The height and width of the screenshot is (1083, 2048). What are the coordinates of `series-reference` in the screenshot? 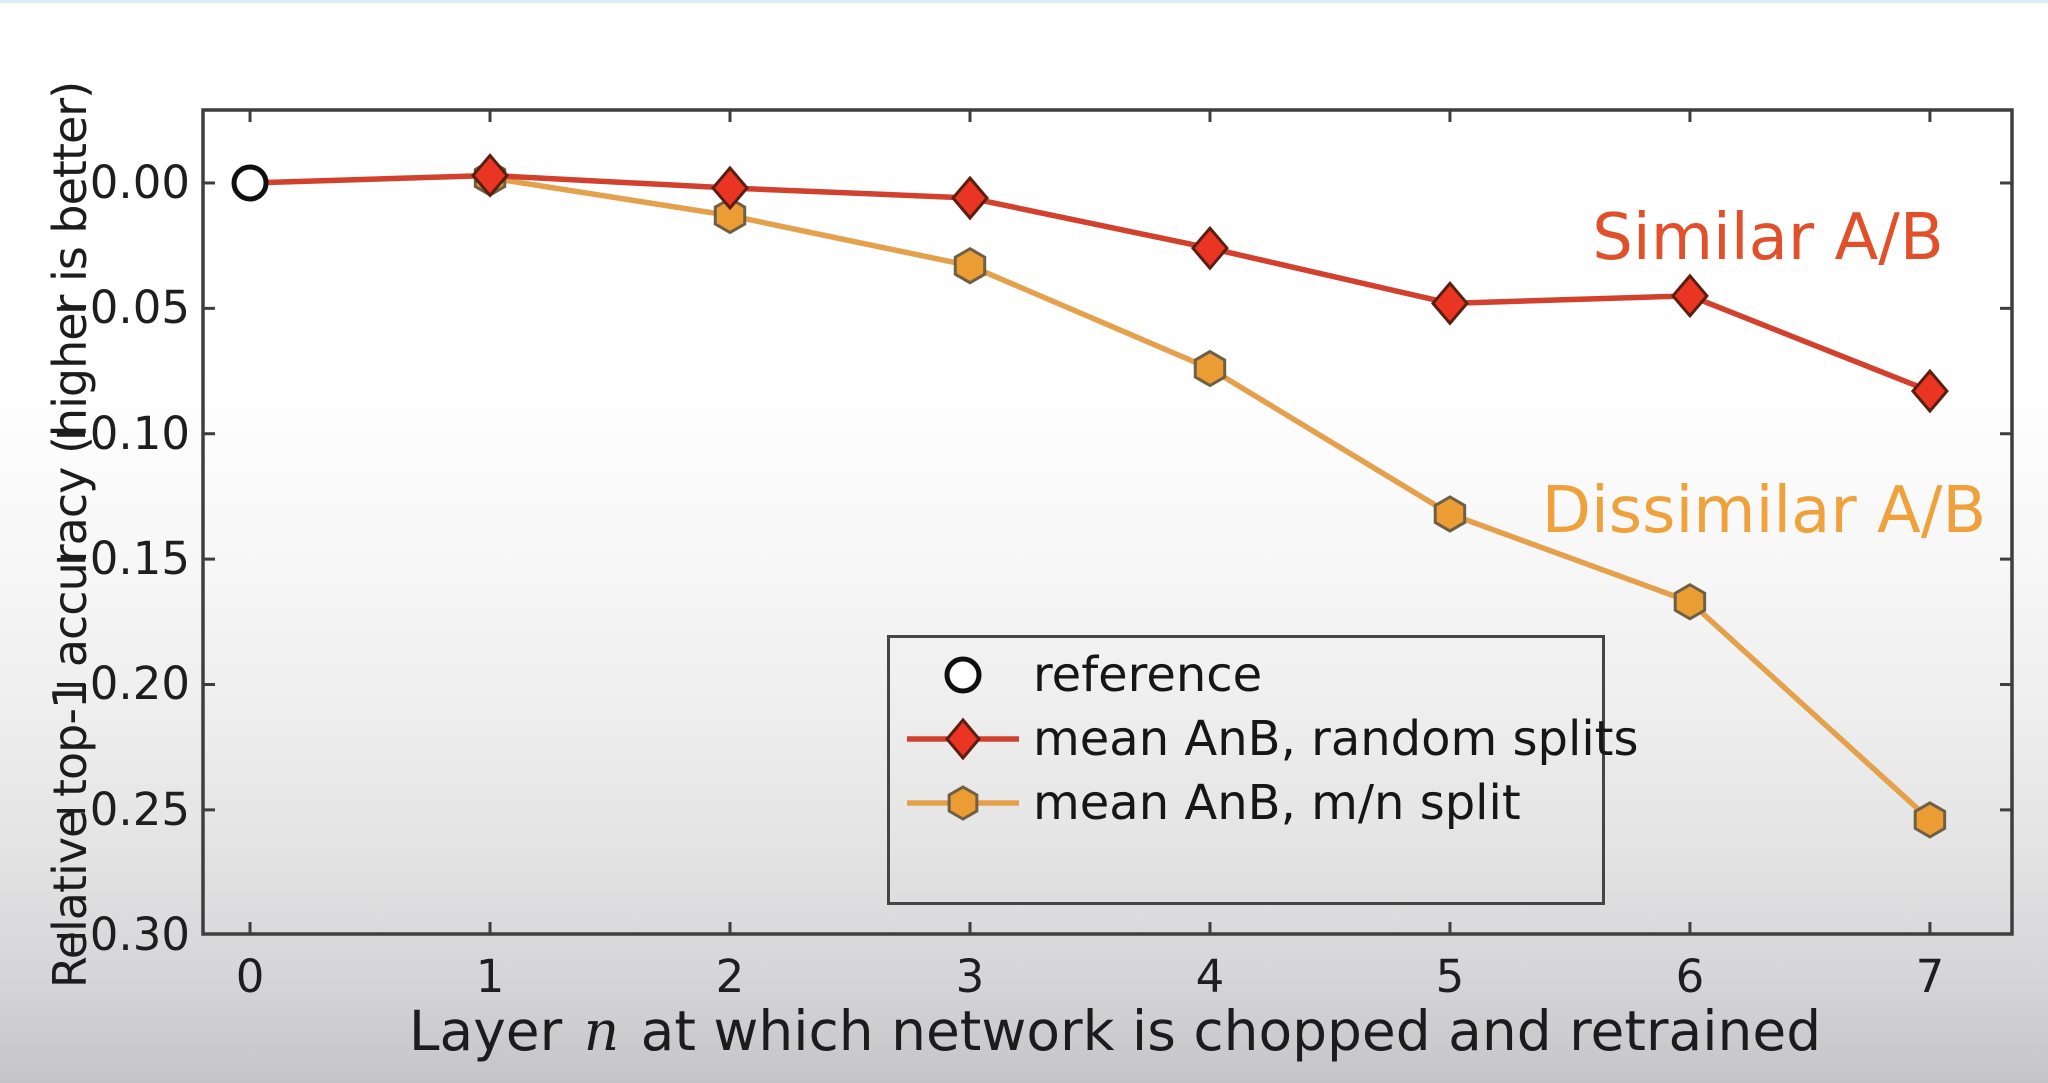 It's located at (250, 183).